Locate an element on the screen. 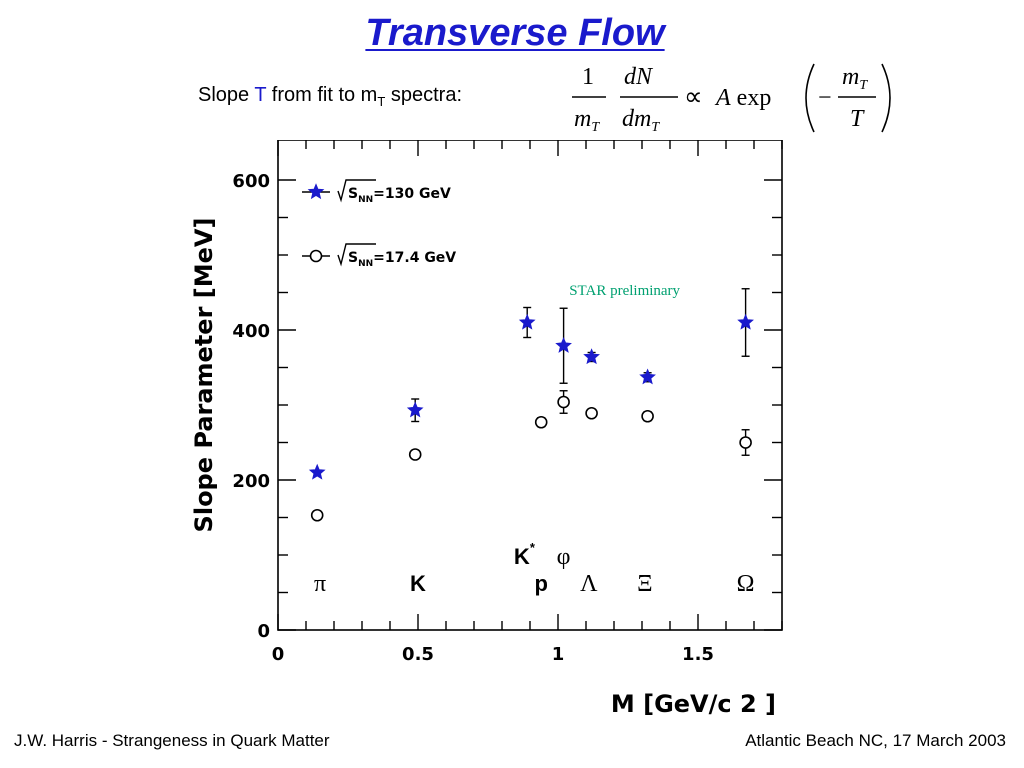 The height and width of the screenshot is (768, 1024). legend-label-130-sqrt is located at coordinates (356, 191).